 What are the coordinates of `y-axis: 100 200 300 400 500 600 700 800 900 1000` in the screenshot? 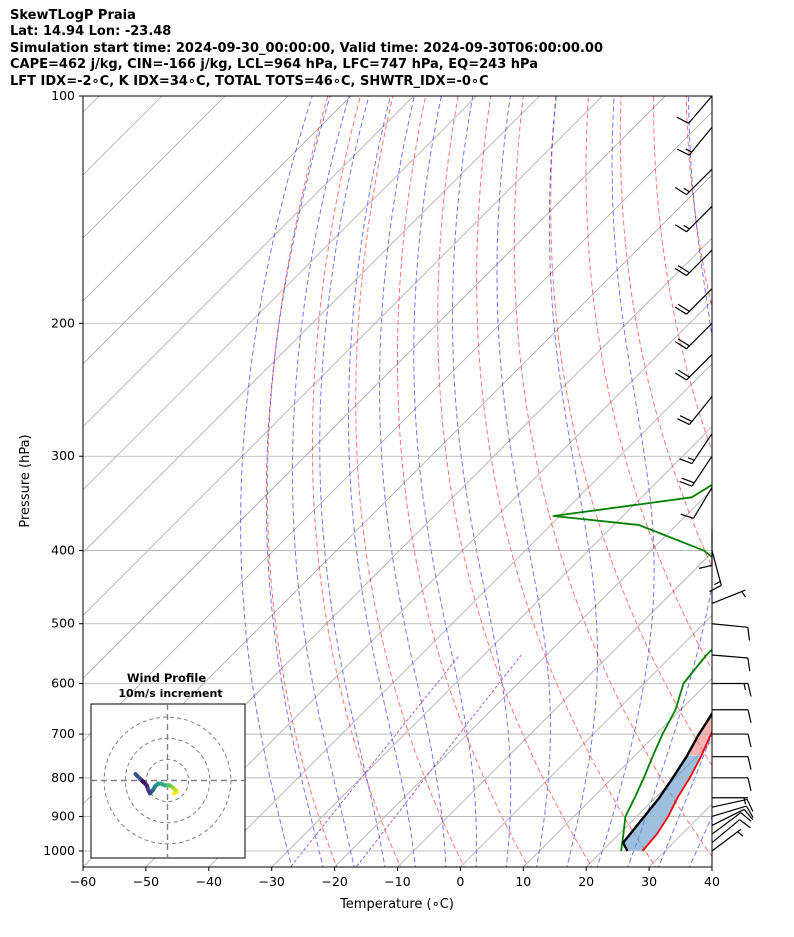 It's located at (63, 473).